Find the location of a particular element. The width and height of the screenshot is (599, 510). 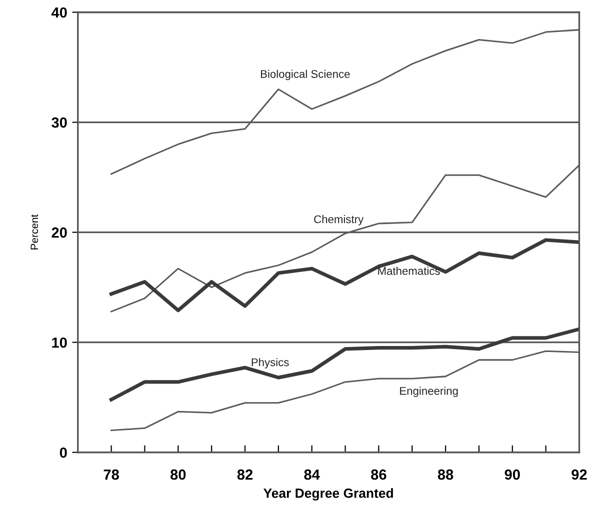

x-tick-label: 82 is located at coordinates (245, 474).